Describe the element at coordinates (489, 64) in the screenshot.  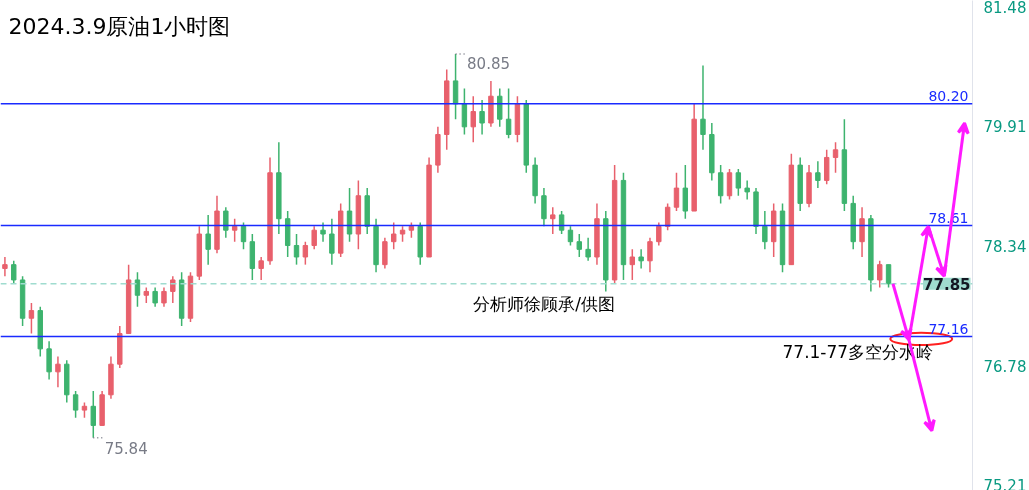
I see `annotation: 80.85` at that location.